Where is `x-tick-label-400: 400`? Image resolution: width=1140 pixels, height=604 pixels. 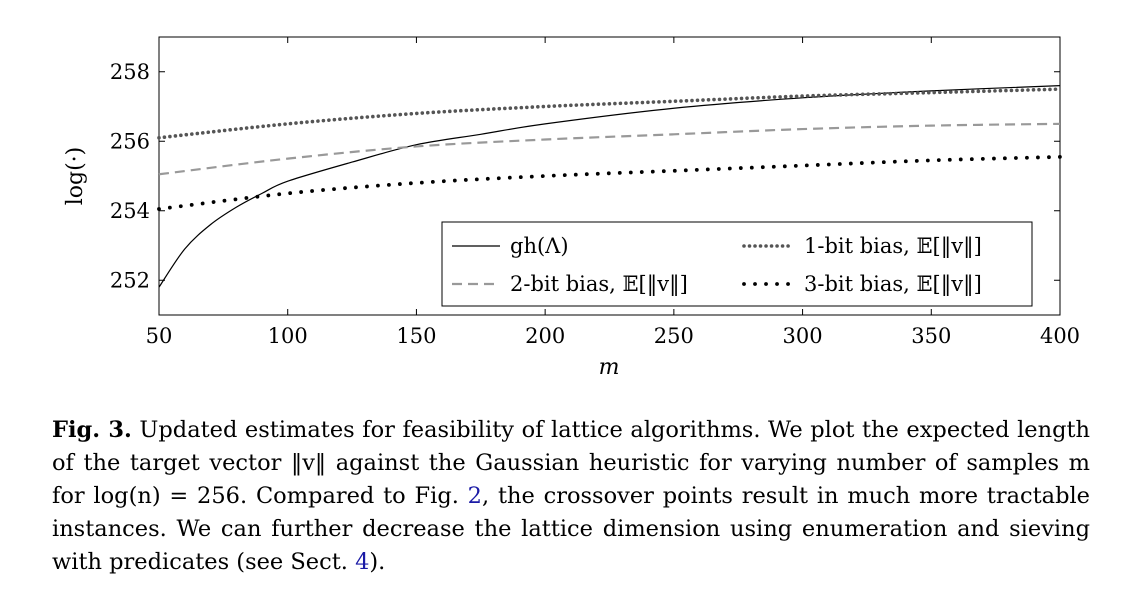
x-tick-label-400: 400 is located at coordinates (1060, 336).